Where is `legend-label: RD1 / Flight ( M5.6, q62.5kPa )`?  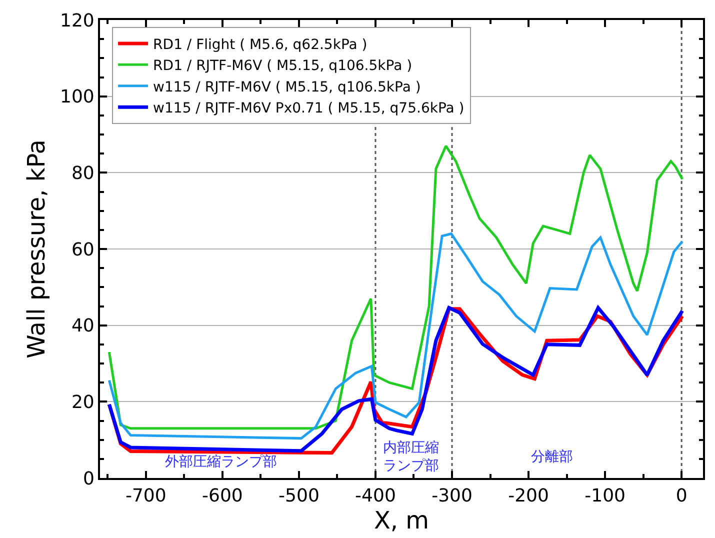 legend-label: RD1 / Flight ( M5.6, q62.5kPa ) is located at coordinates (260, 44).